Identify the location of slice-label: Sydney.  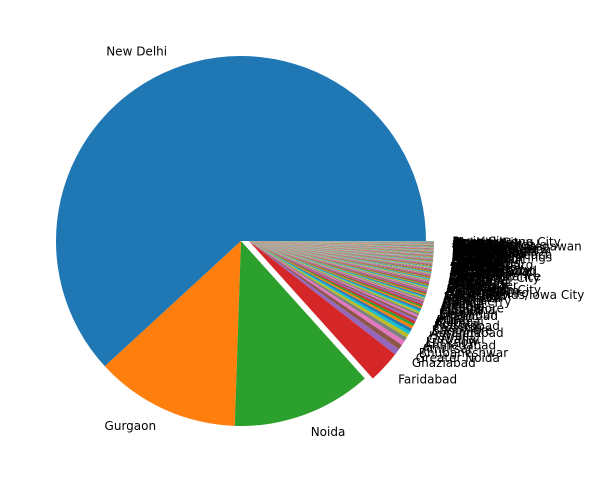
(471, 279).